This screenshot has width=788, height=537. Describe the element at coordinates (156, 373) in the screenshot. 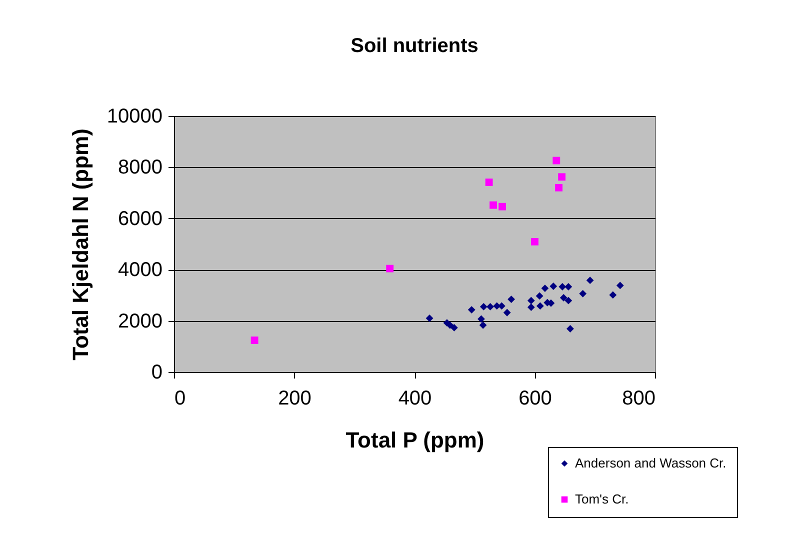

I see `y-tick-label: 0` at that location.